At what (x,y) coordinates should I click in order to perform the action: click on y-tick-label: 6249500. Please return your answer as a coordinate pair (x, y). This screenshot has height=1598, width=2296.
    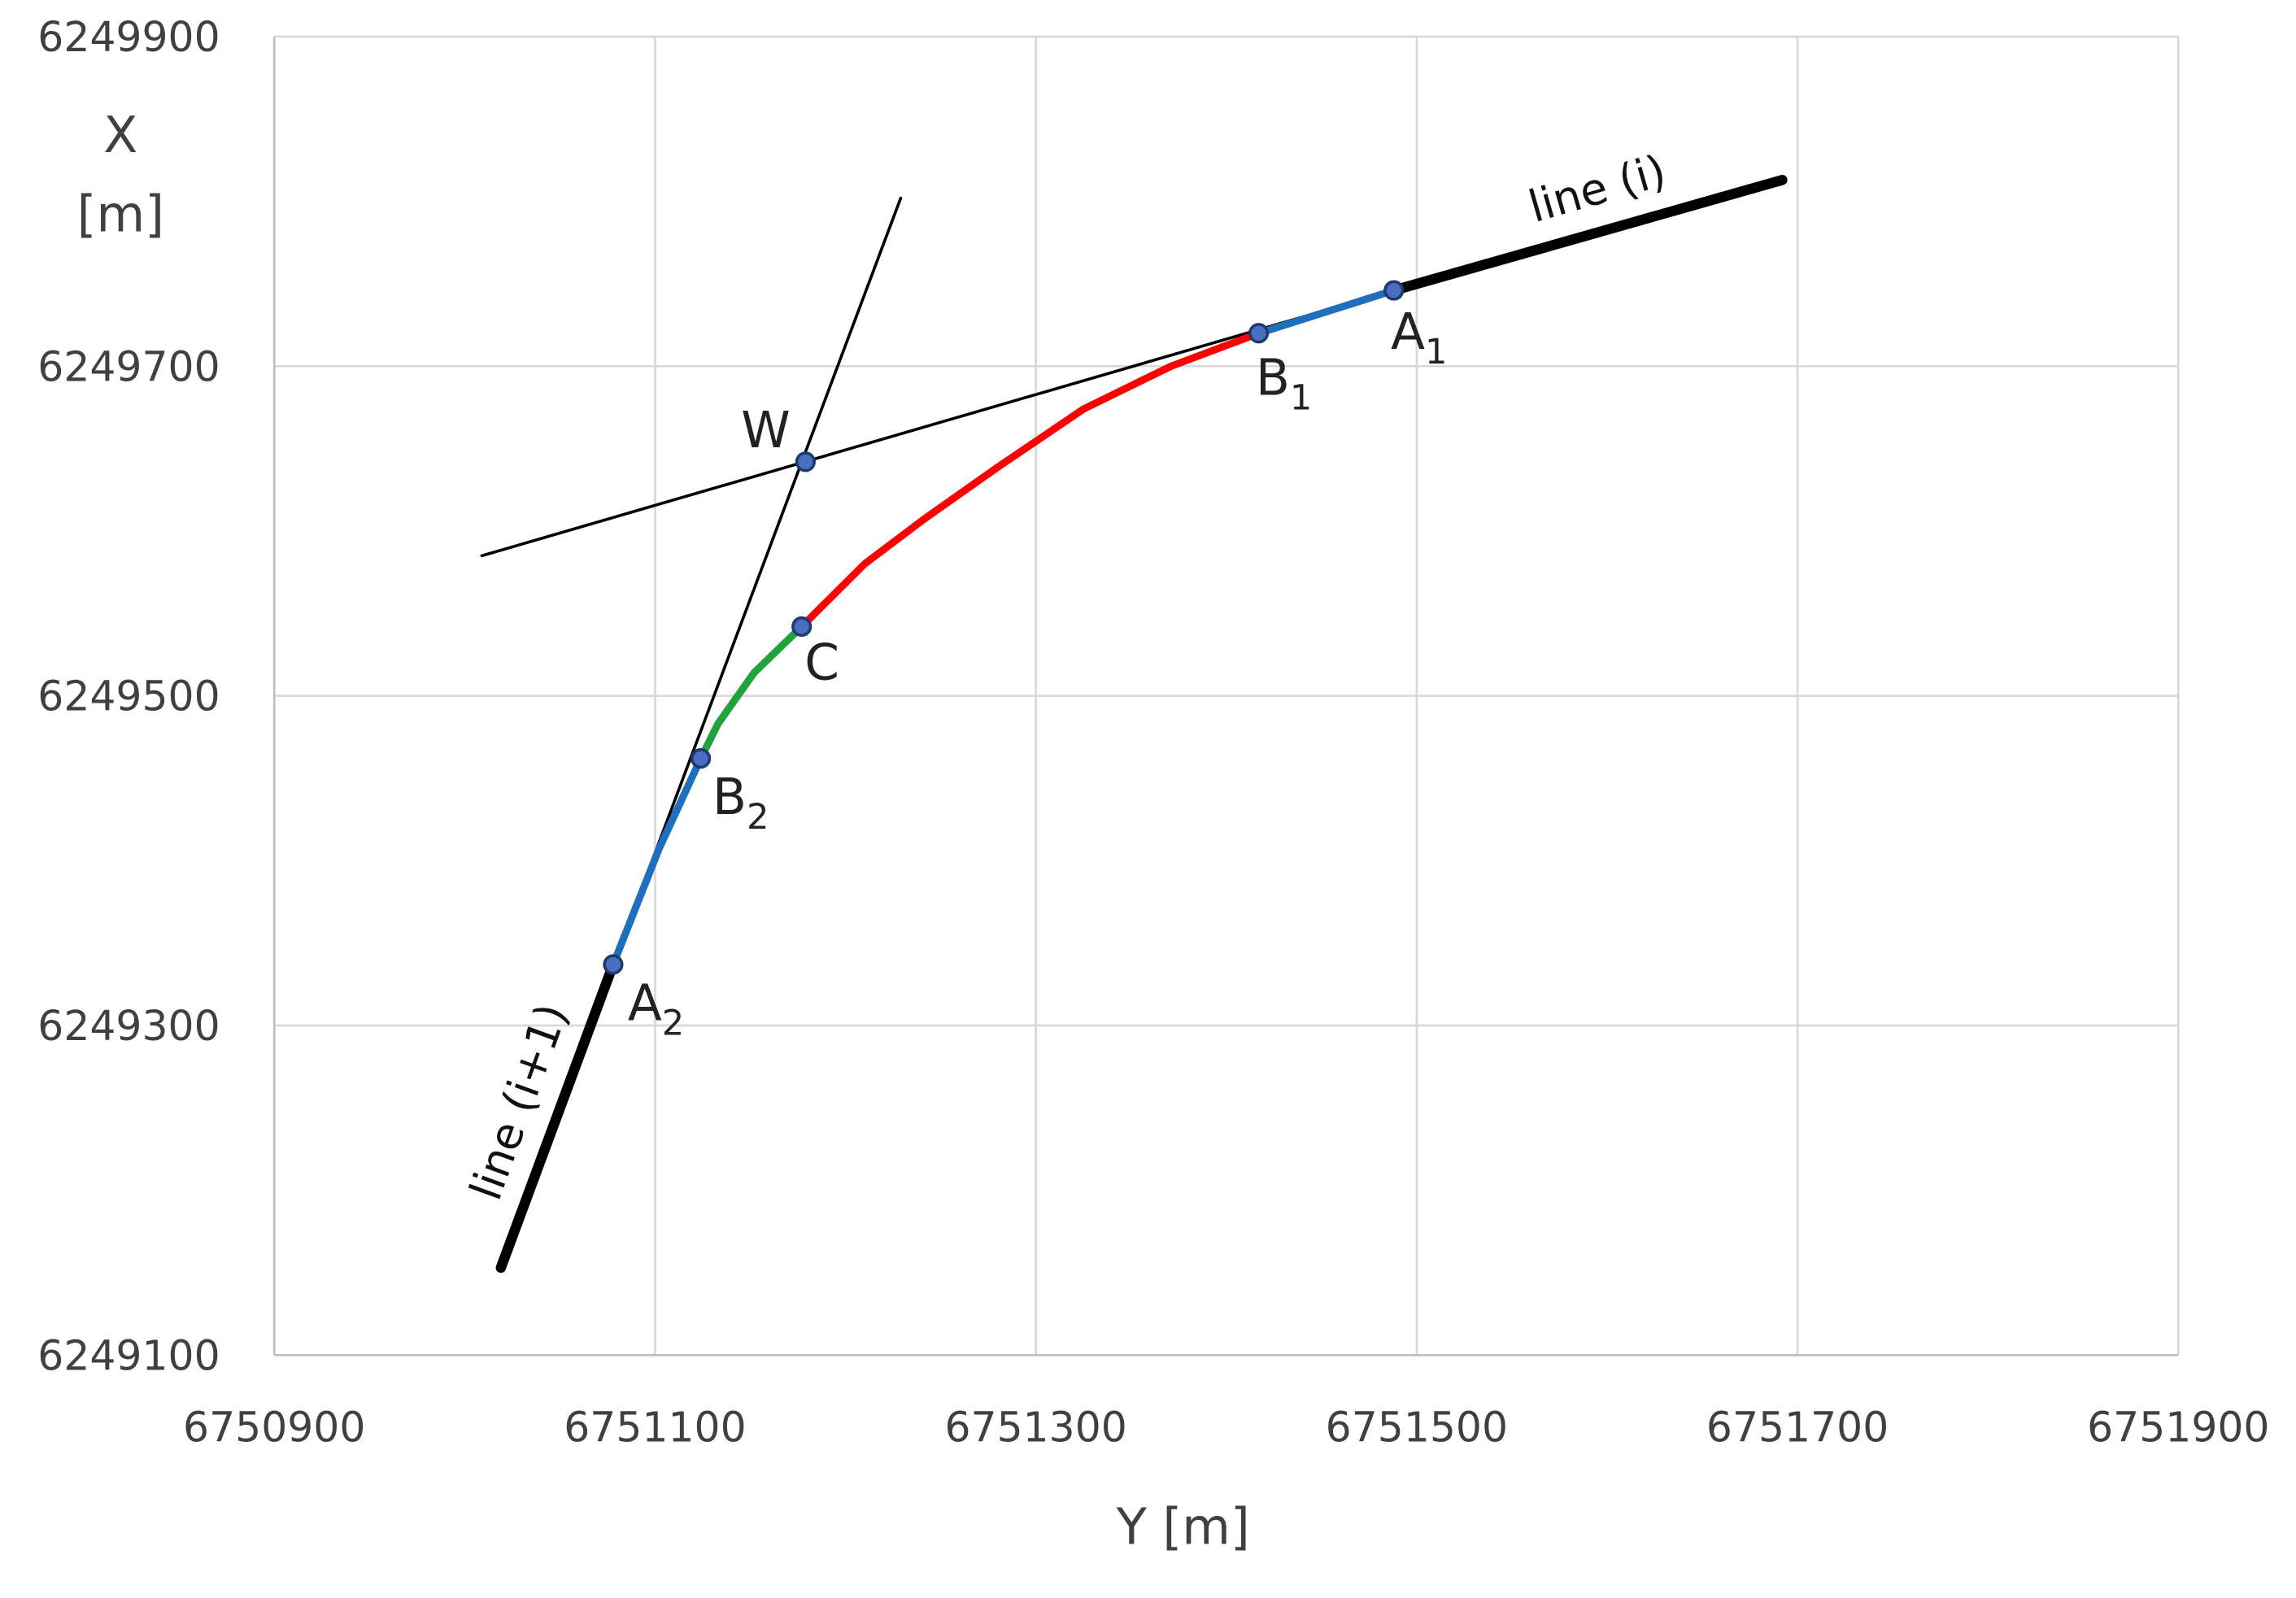
    Looking at the image, I should click on (128, 697).